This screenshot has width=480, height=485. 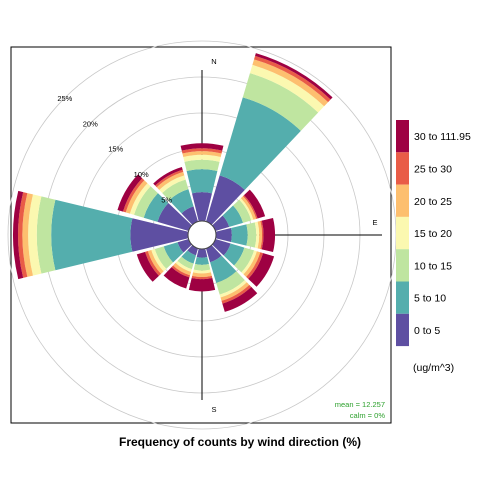 I want to click on legend-label: 15 to 20, so click(x=433, y=234).